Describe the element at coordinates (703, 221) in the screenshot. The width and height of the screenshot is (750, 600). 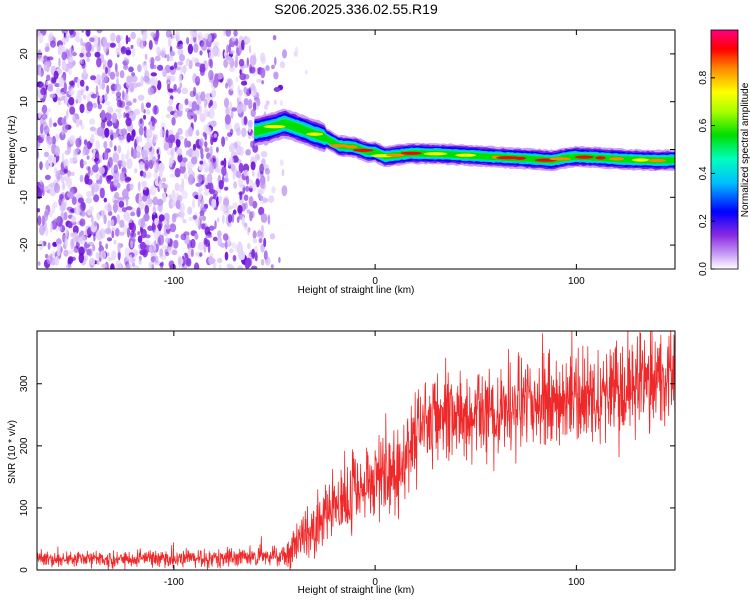
I see `colorbar-tick-label: 0.2` at that location.